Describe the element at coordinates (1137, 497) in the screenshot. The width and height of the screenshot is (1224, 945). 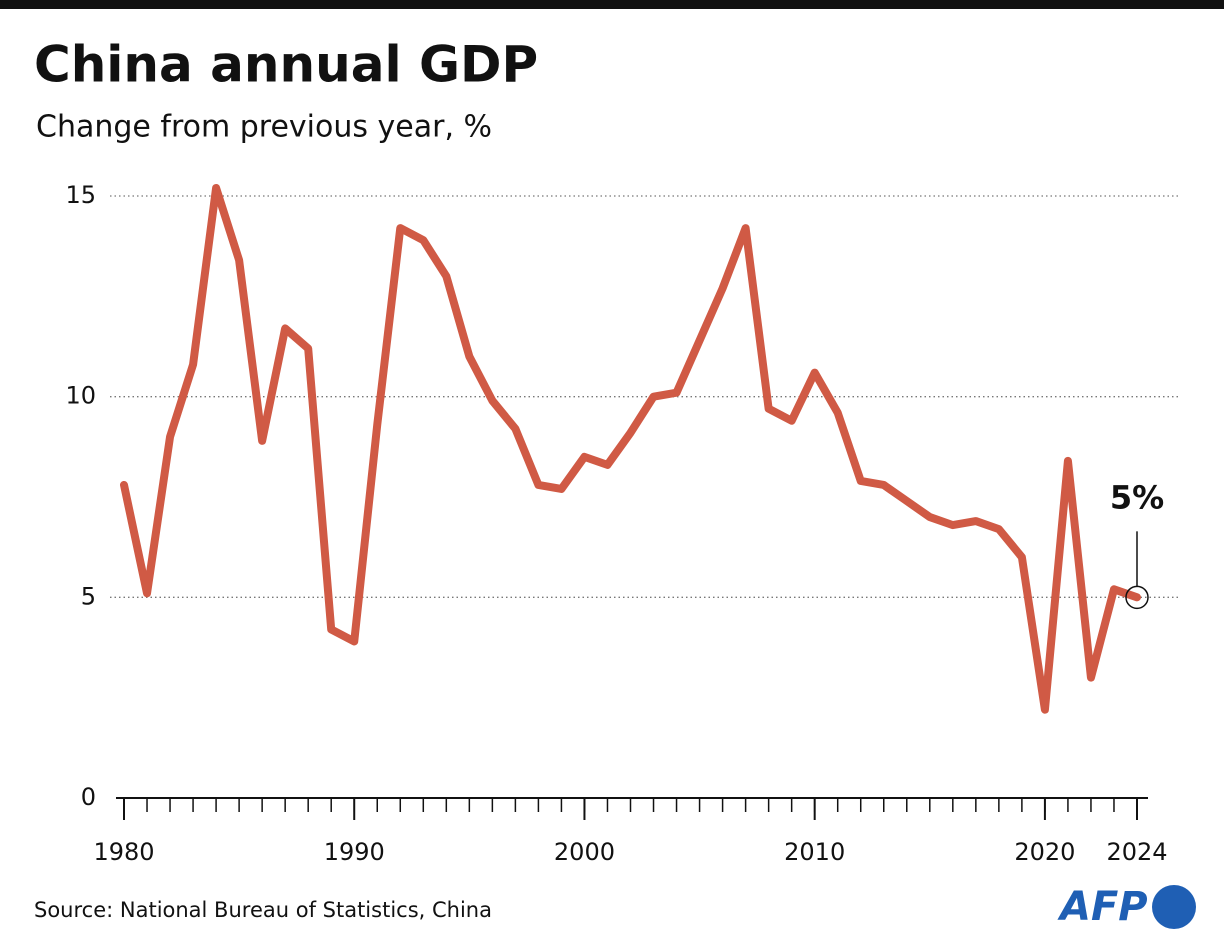
I see `annotation-label: 5%` at that location.